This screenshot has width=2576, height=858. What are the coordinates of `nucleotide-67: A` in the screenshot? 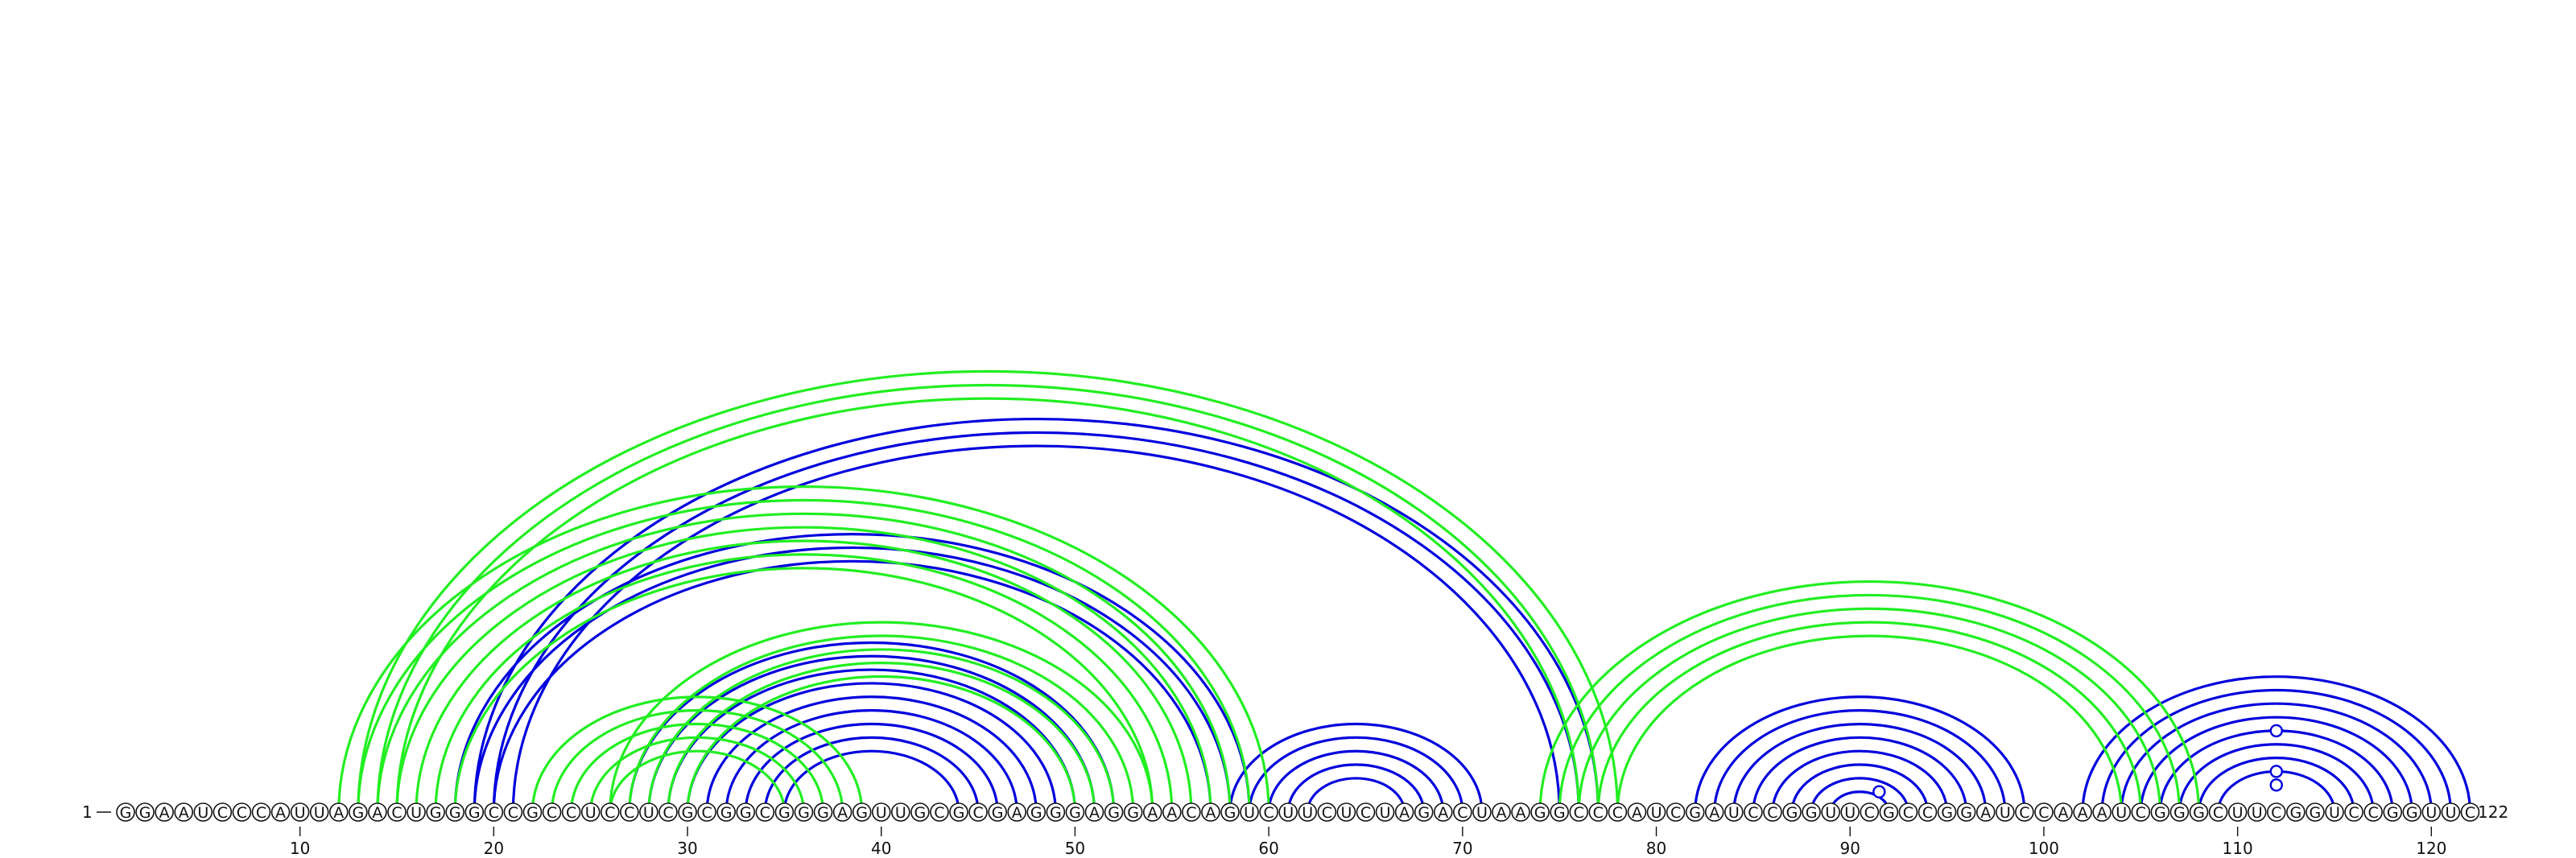 It's located at (1404, 812).